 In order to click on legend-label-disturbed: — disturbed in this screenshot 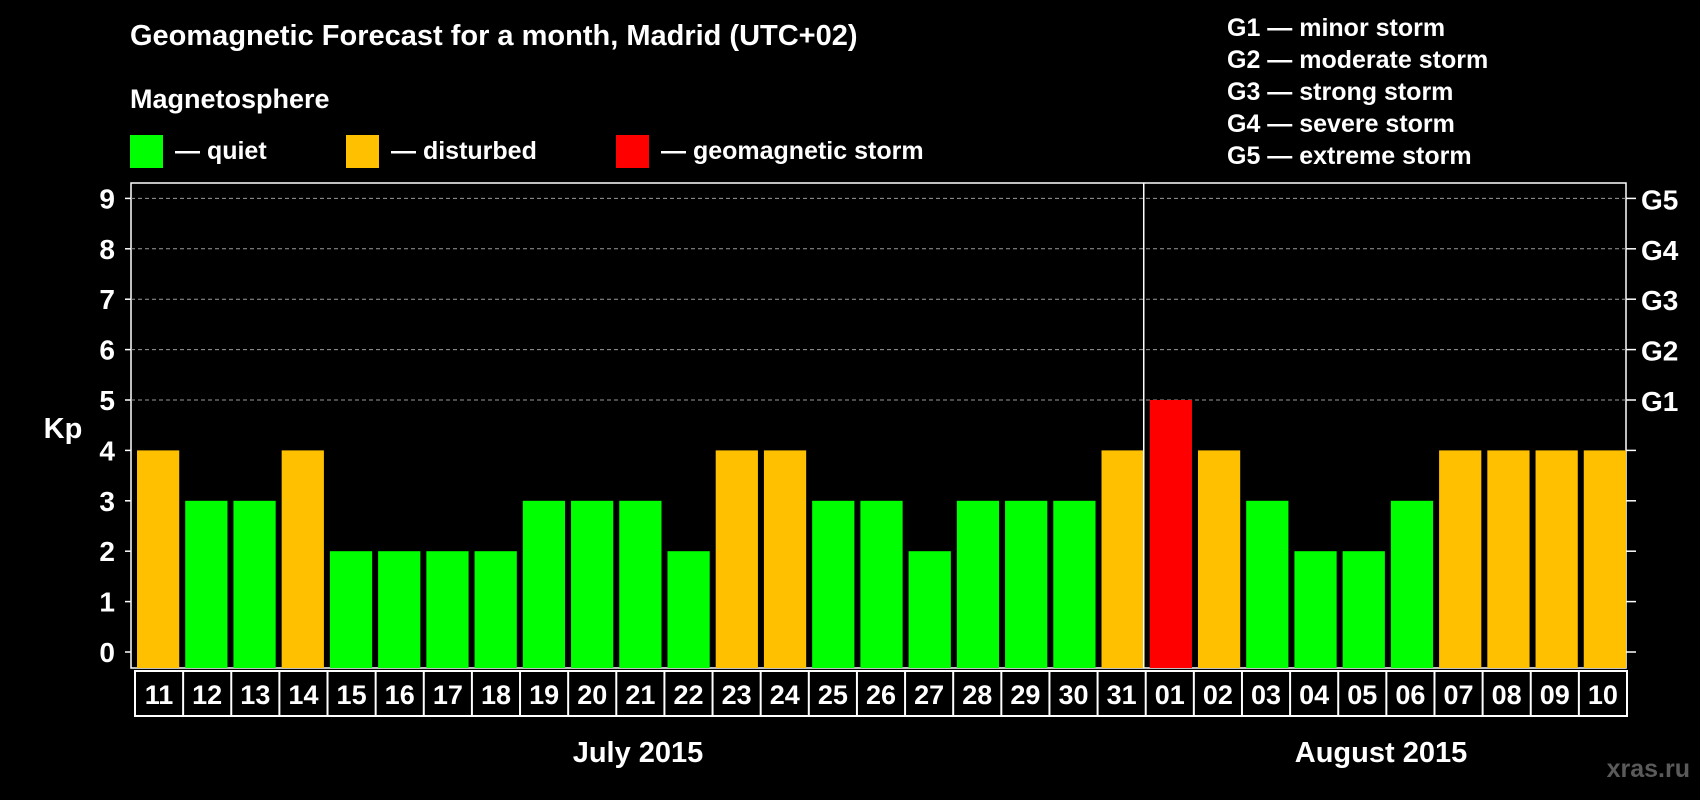, I will do `click(464, 150)`.